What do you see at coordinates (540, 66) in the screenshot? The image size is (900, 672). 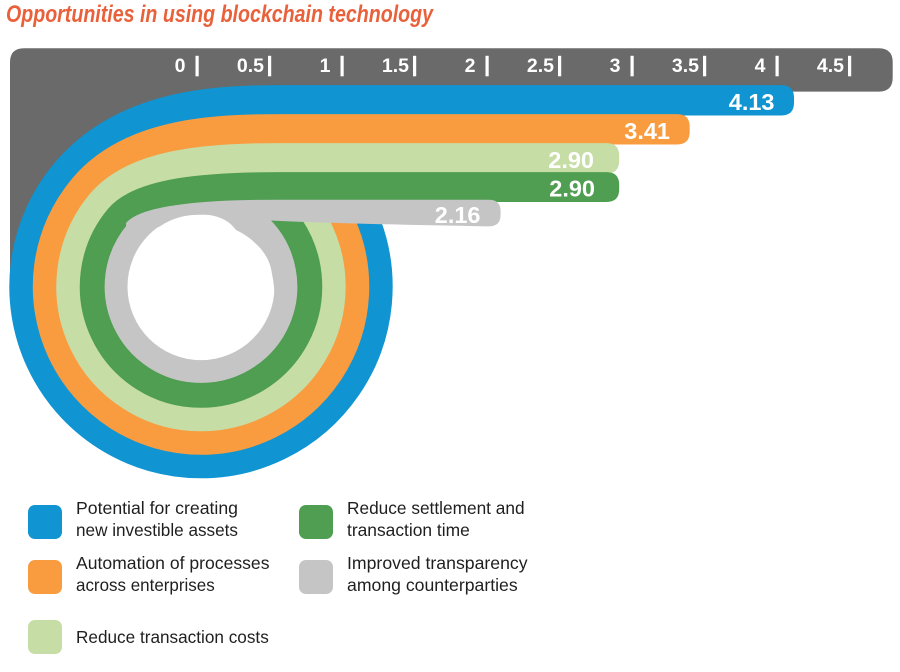 I see `svg-text: 2.5` at bounding box center [540, 66].